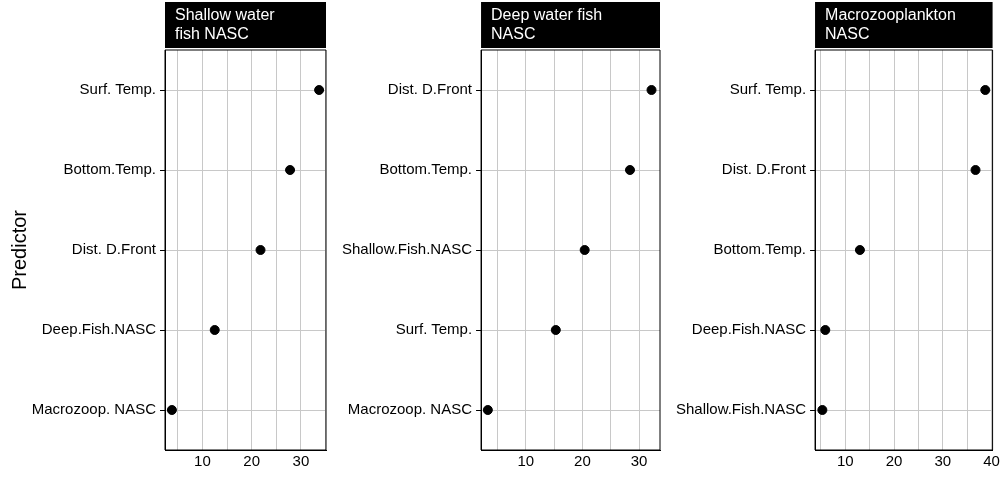 The image size is (1003, 483). Describe the element at coordinates (890, 23) in the screenshot. I see `chart-title: Macrozooplankton NASC` at that location.